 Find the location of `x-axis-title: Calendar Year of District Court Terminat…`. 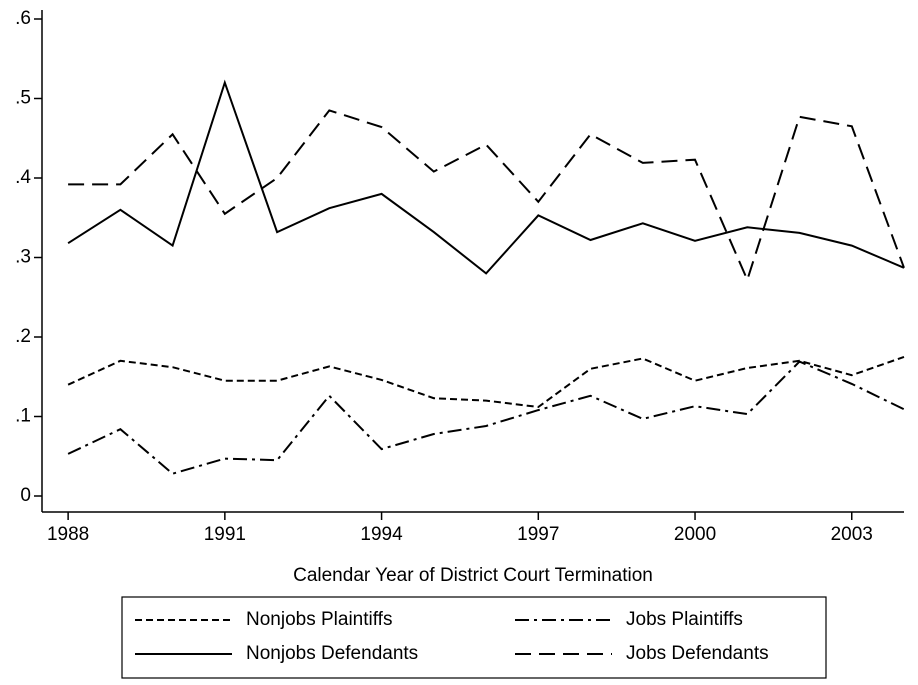

x-axis-title: Calendar Year of District Court Terminat… is located at coordinates (473, 575).